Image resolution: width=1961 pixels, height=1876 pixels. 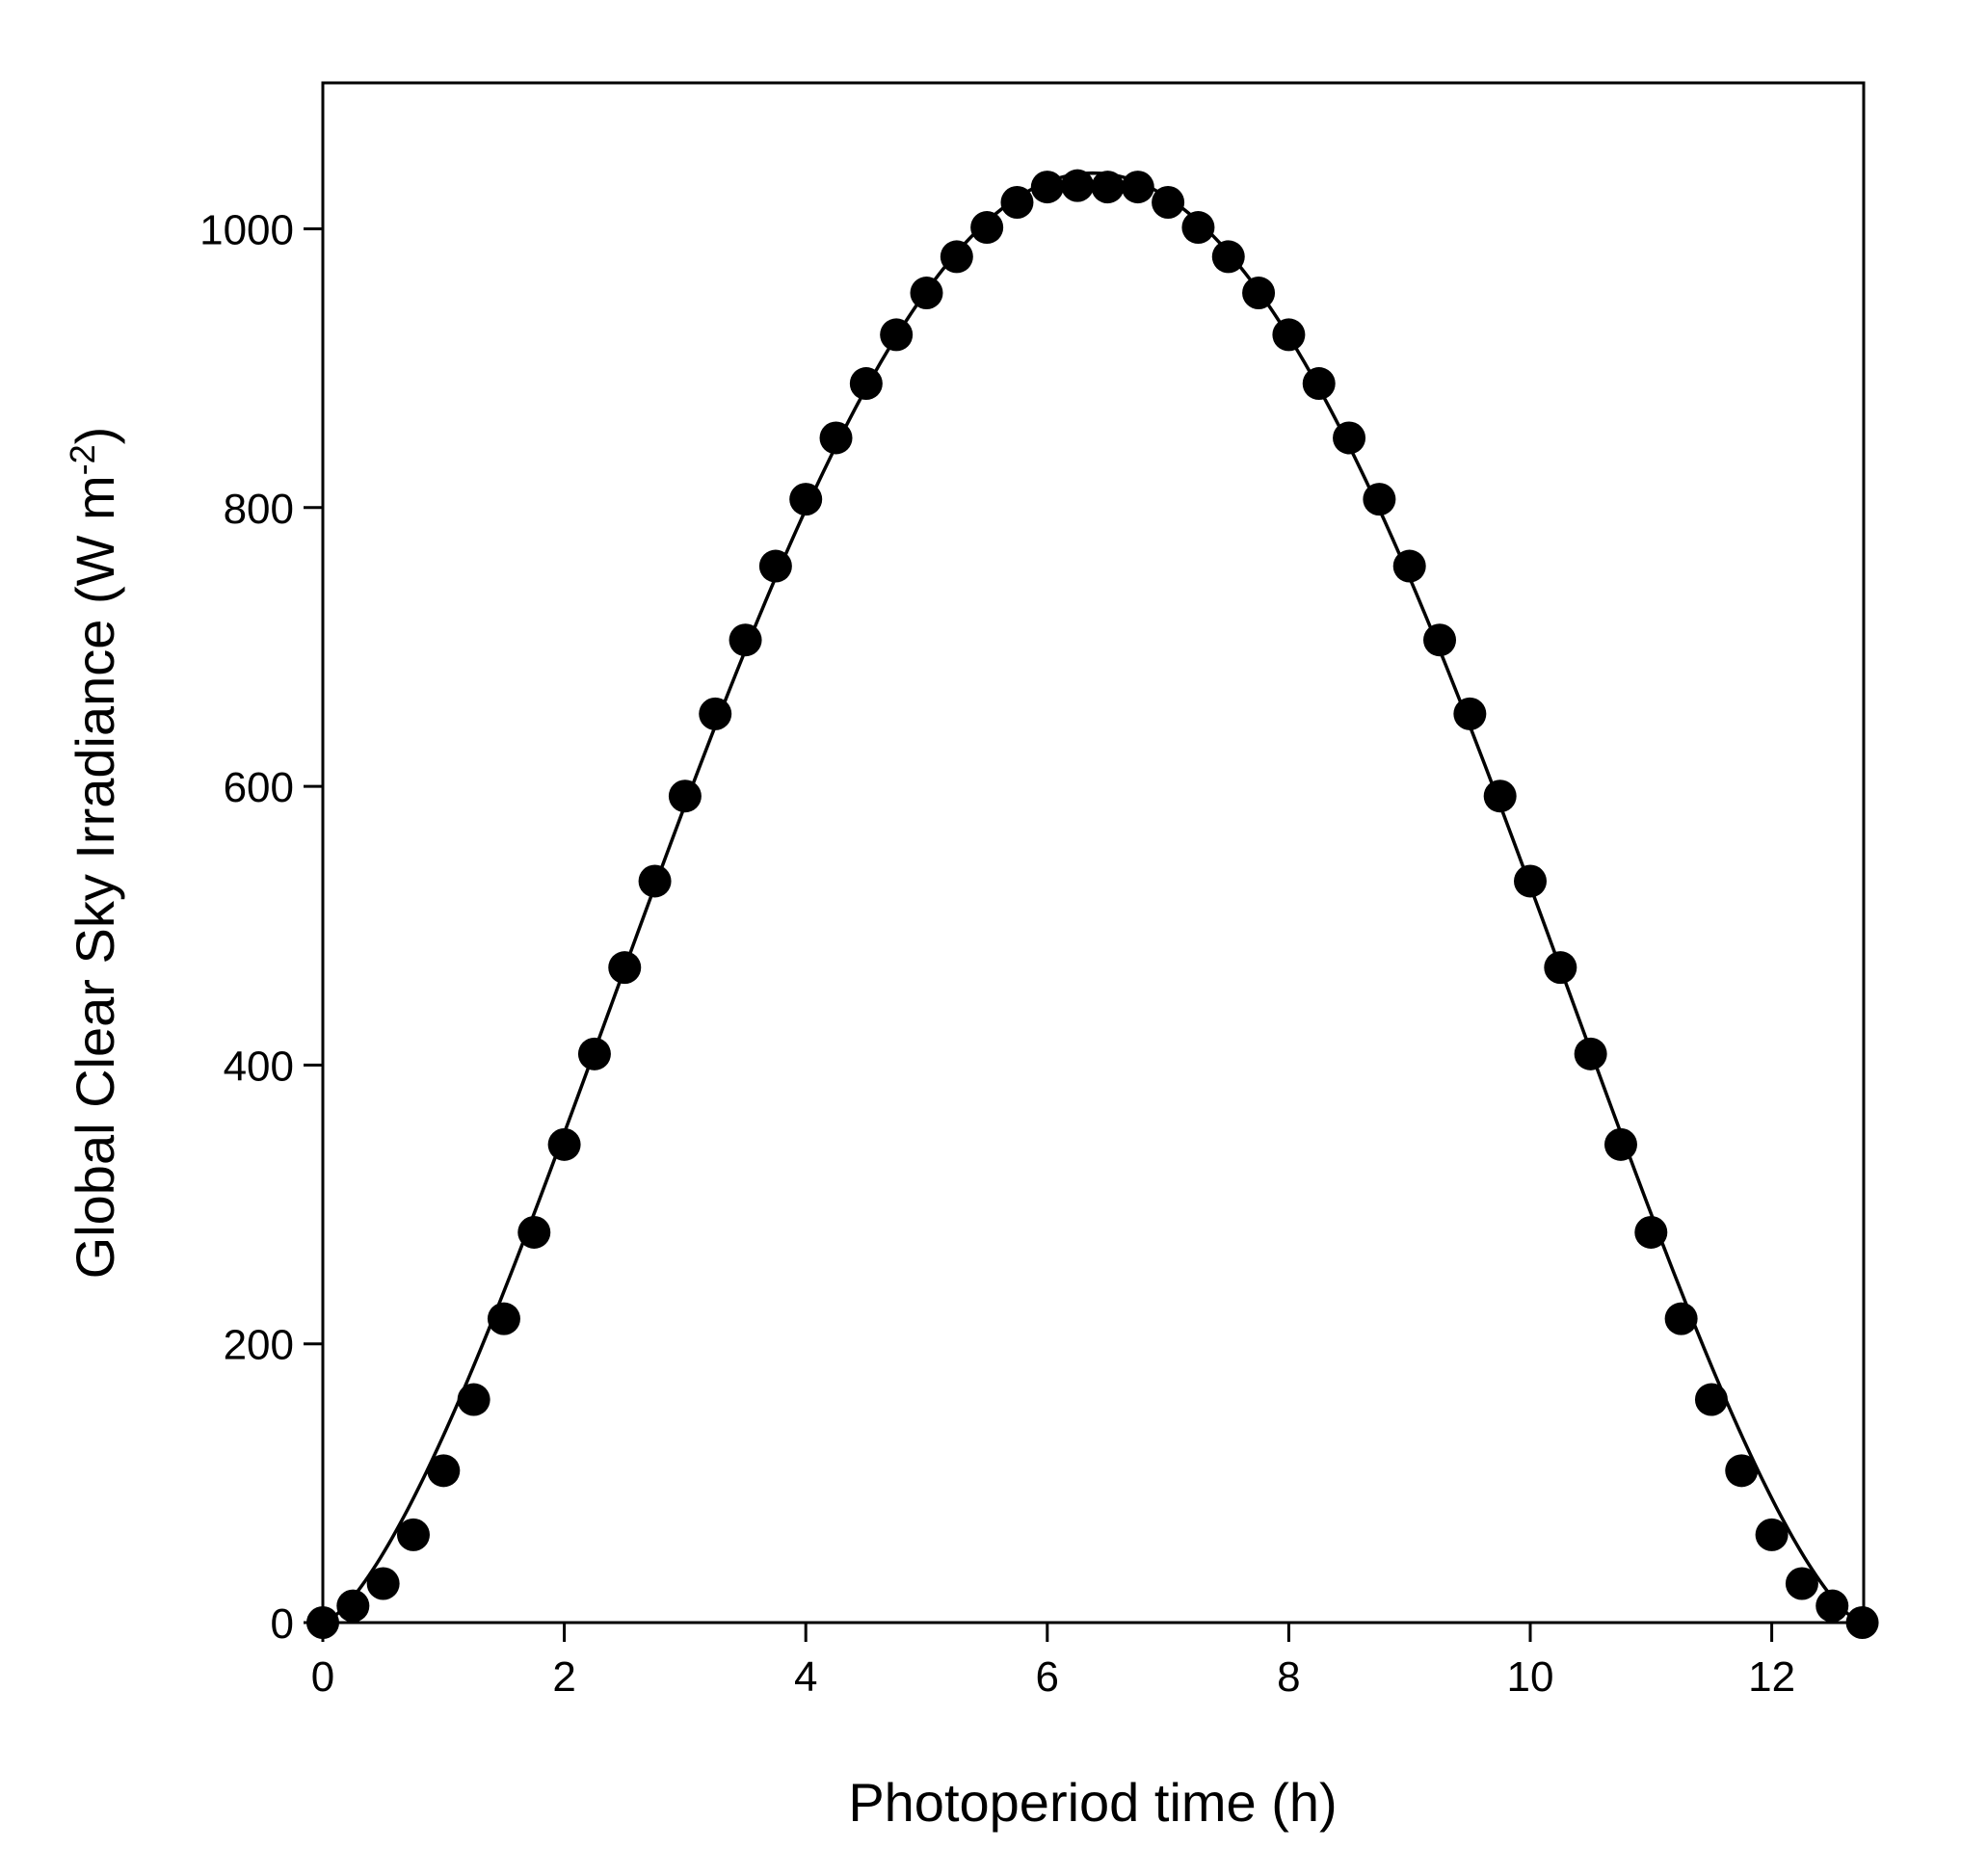 What do you see at coordinates (1288, 1677) in the screenshot?
I see `x-tick-label: 8` at bounding box center [1288, 1677].